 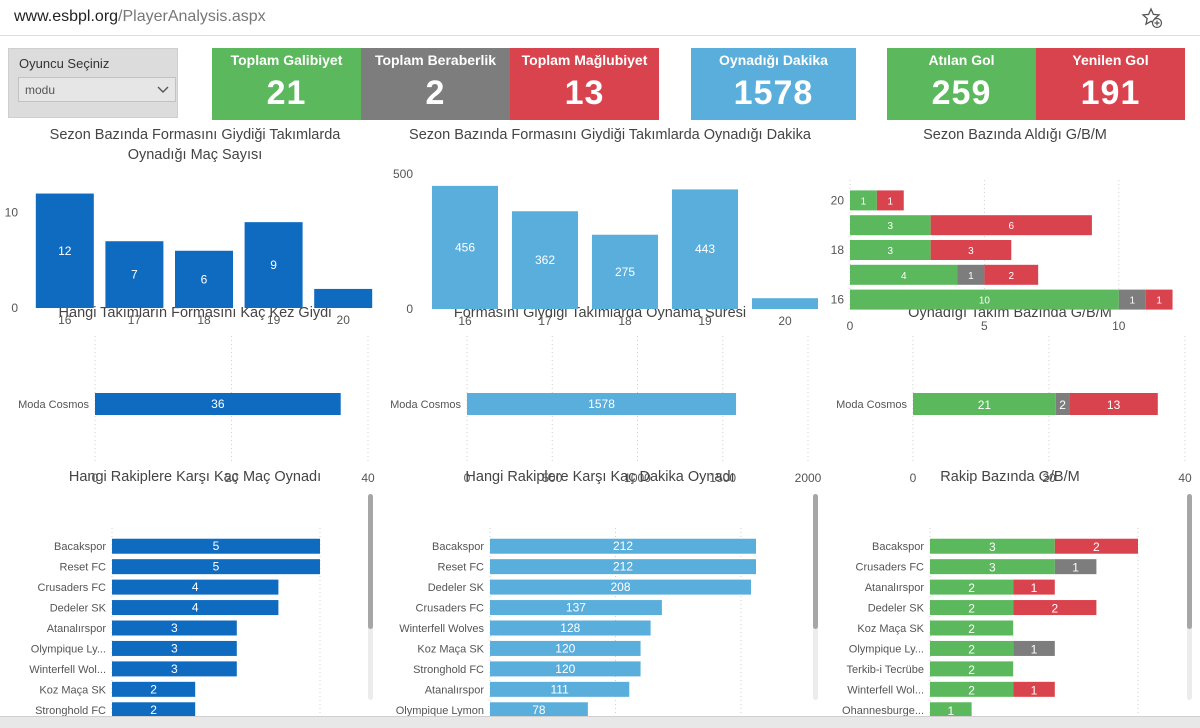 What do you see at coordinates (196, 410) in the screenshot?
I see `chart-team-appearances: 0 20 40 Moda Cosmos 36` at bounding box center [196, 410].